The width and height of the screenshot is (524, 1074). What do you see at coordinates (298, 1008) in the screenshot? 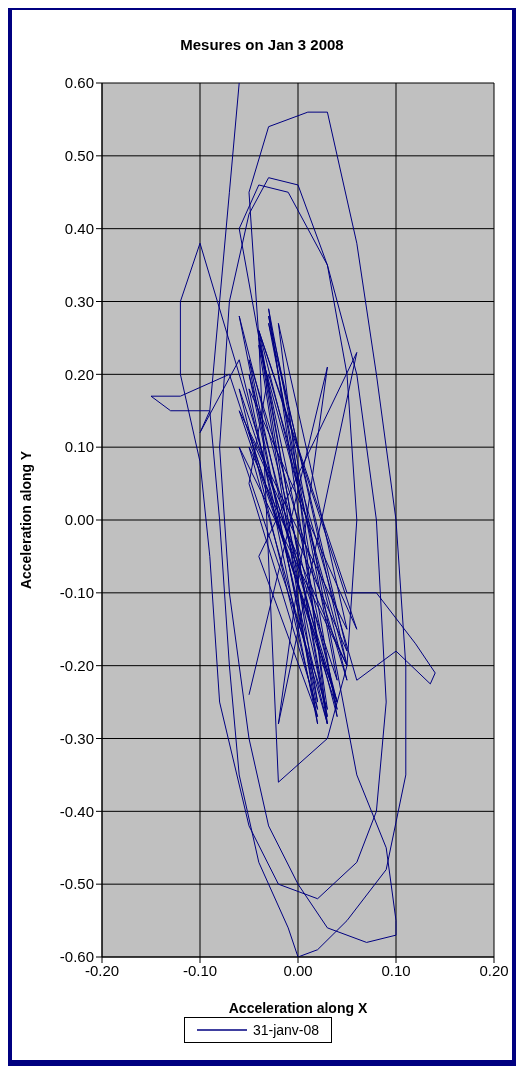
I see `x-axis-title: Acceleration along X` at bounding box center [298, 1008].